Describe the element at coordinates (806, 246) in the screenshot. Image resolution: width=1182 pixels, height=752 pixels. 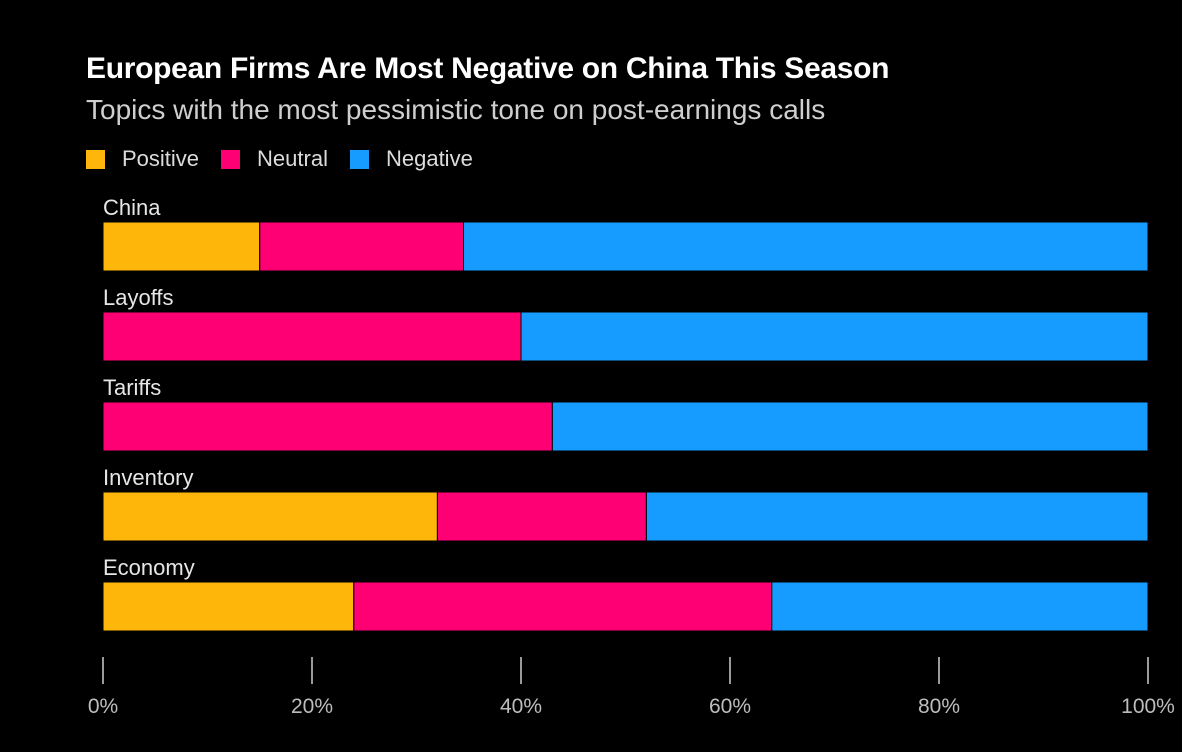
I see `bar-china-negative` at that location.